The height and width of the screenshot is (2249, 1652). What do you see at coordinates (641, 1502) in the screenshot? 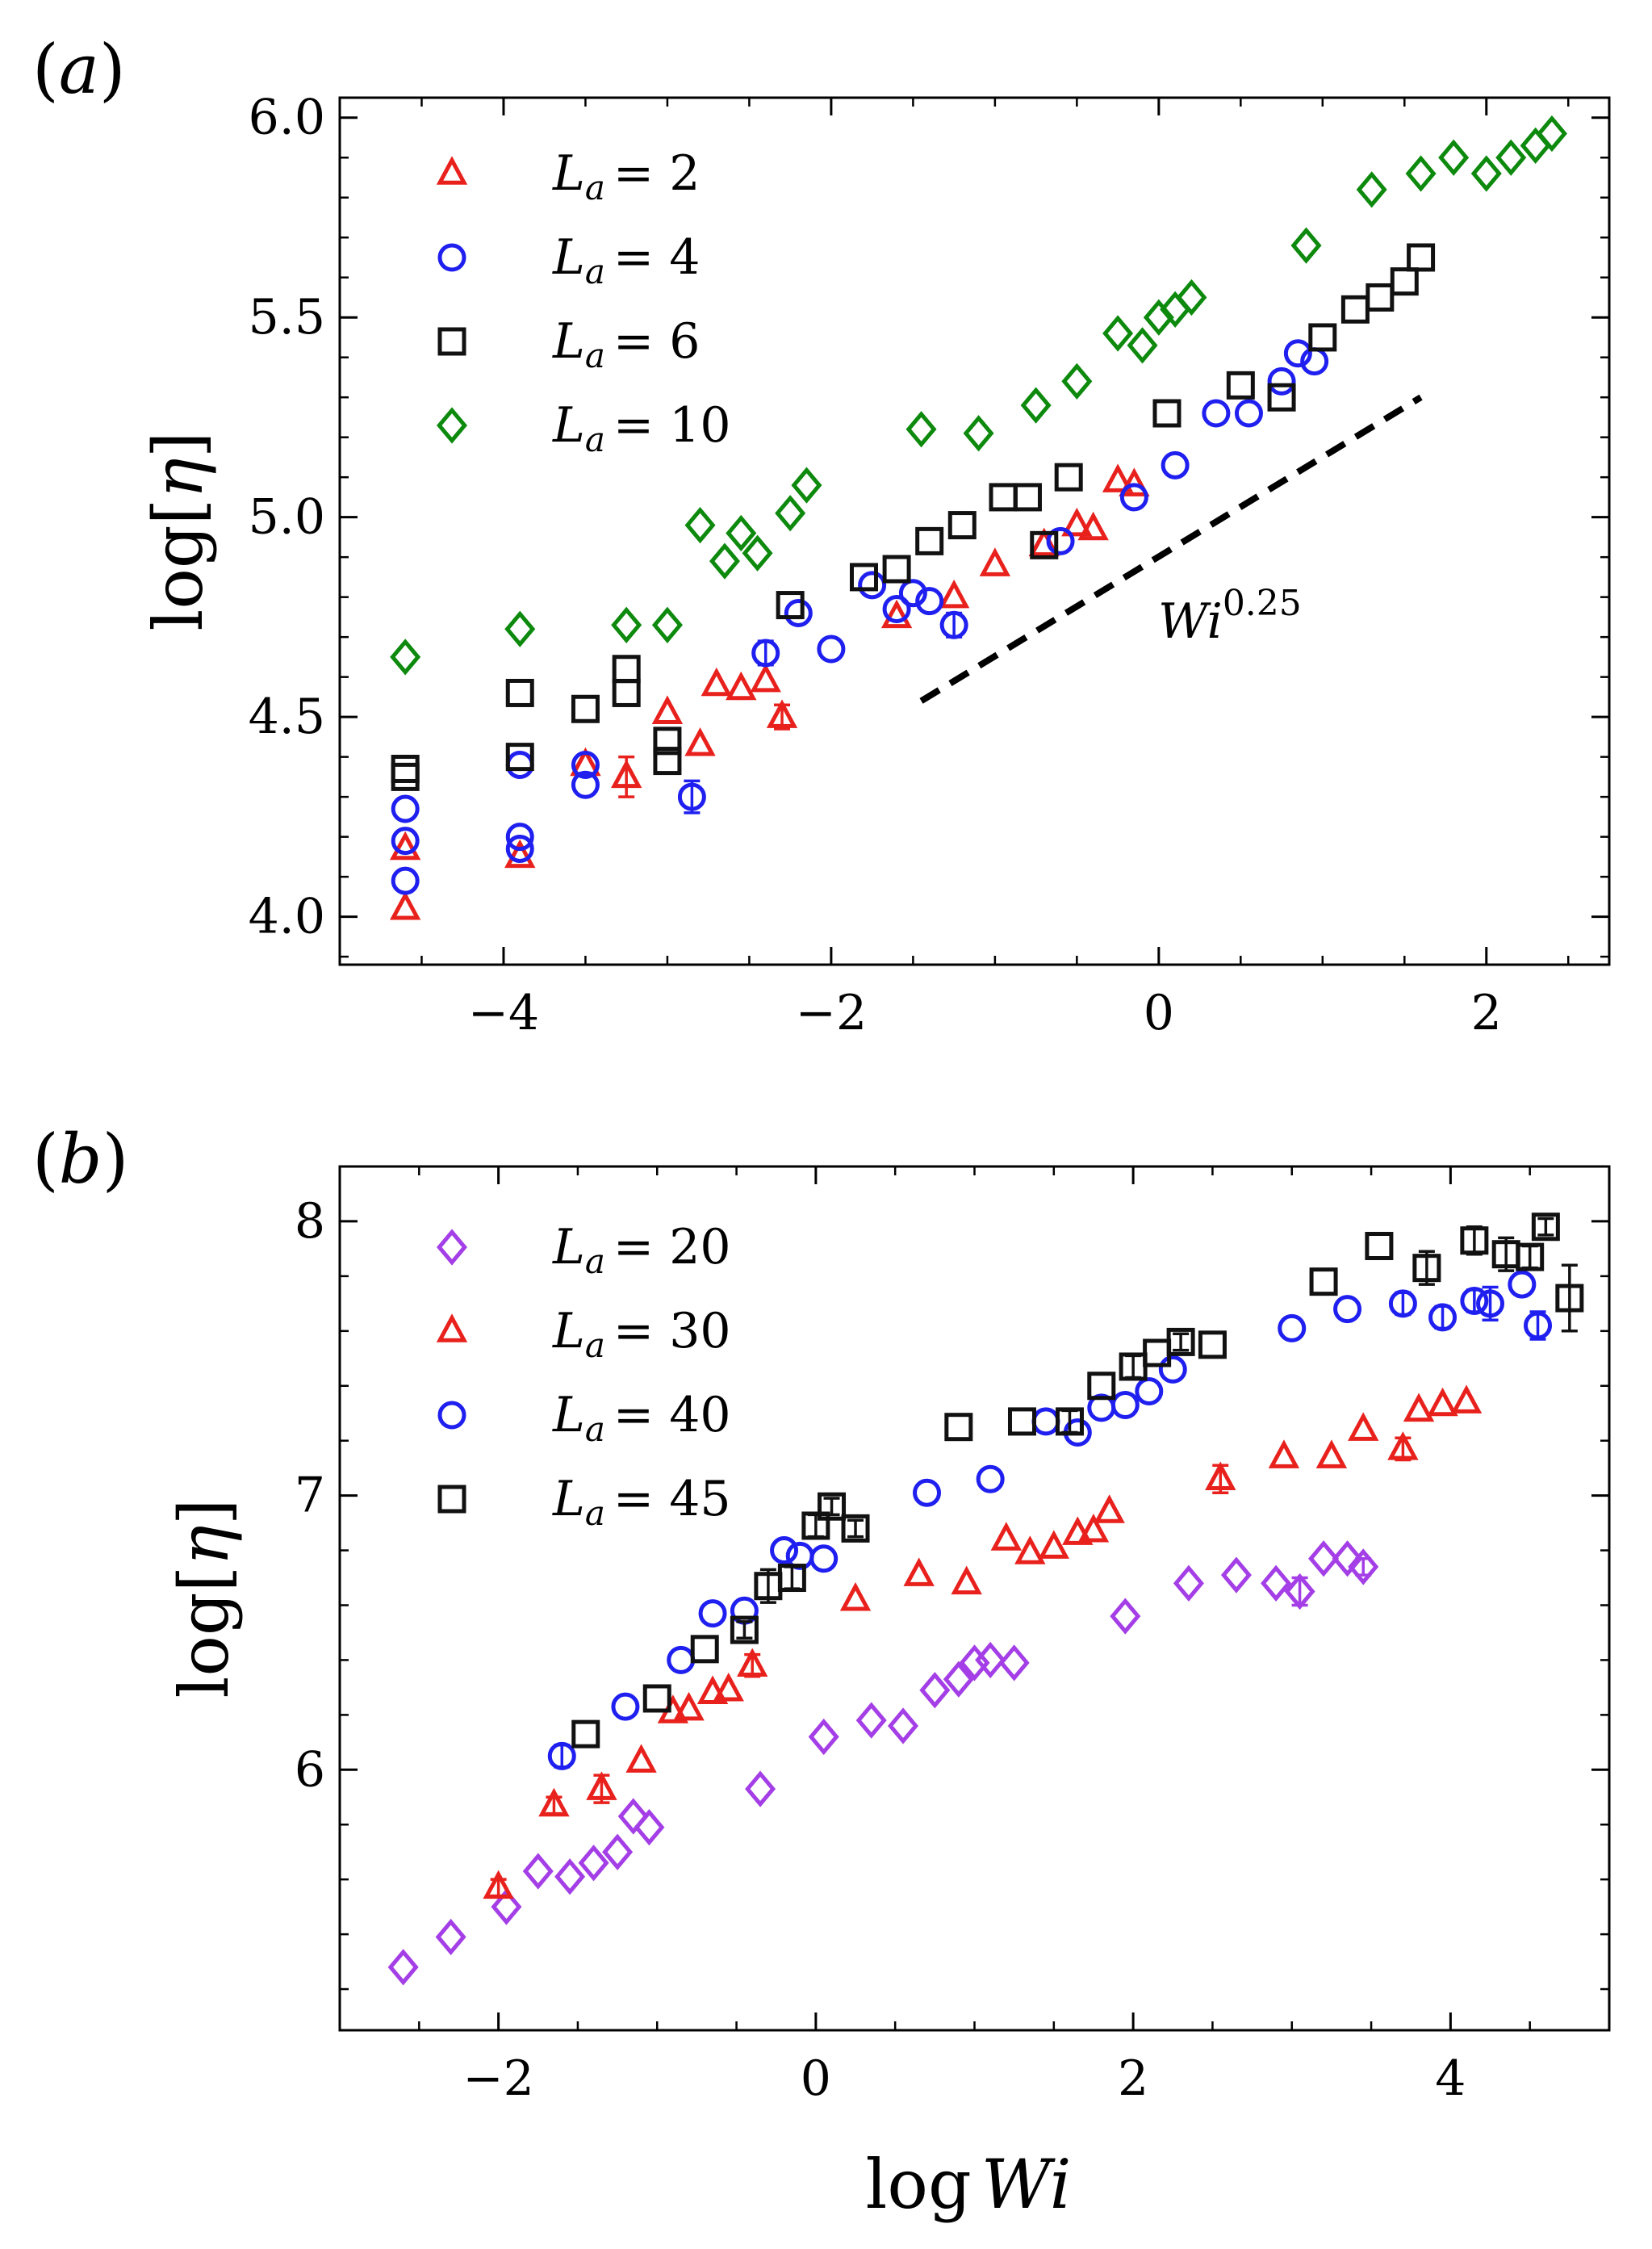
I see `legend-label: La = 45` at bounding box center [641, 1502].